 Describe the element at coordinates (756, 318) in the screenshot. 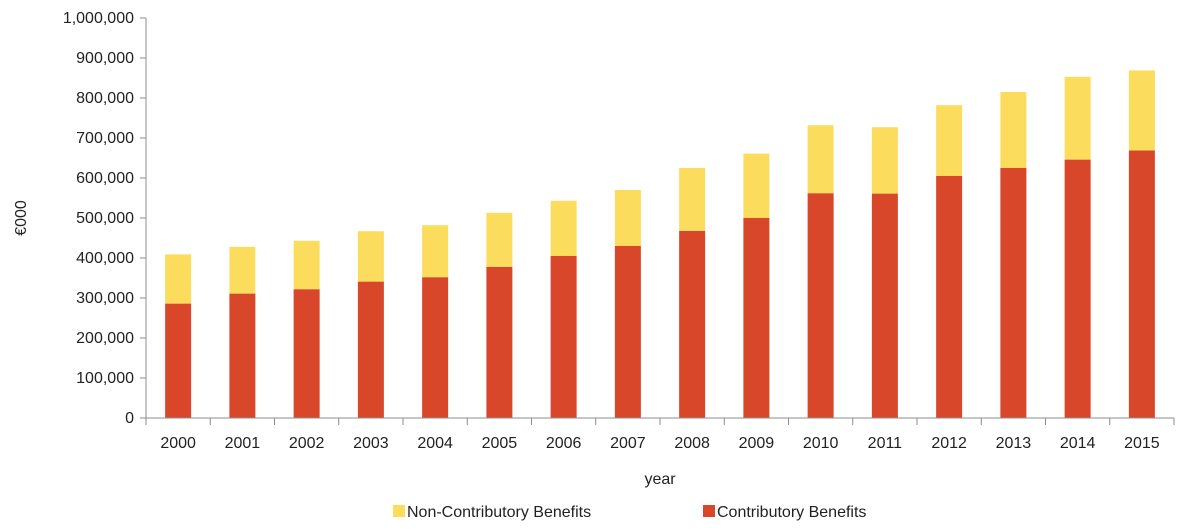

I see `bar-contributory-2009` at that location.